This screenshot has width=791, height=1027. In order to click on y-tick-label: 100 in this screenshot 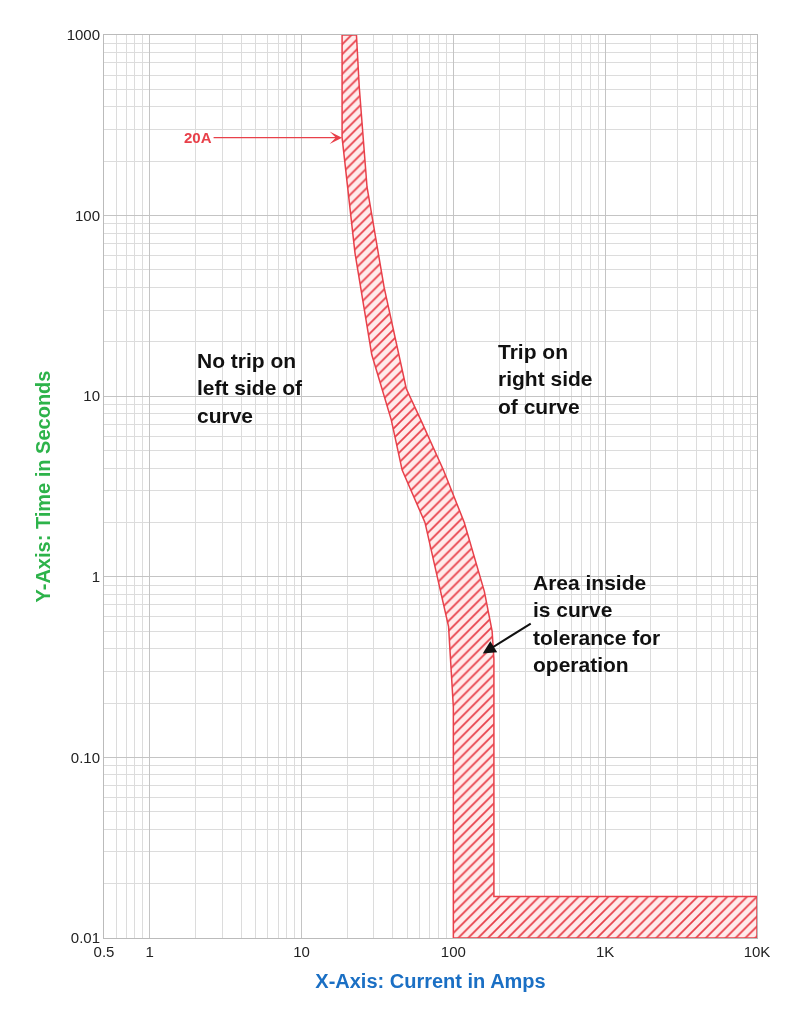, I will do `click(87, 215)`.